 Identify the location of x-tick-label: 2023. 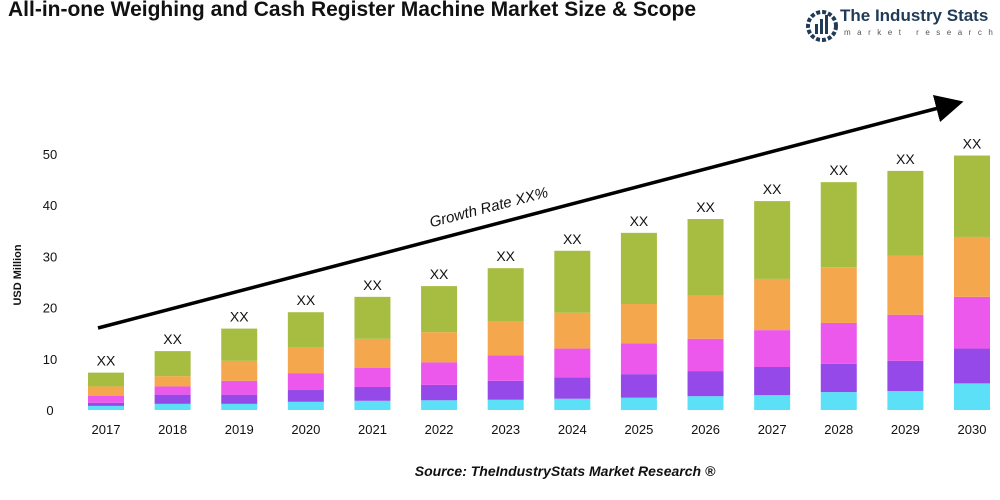
(505, 429).